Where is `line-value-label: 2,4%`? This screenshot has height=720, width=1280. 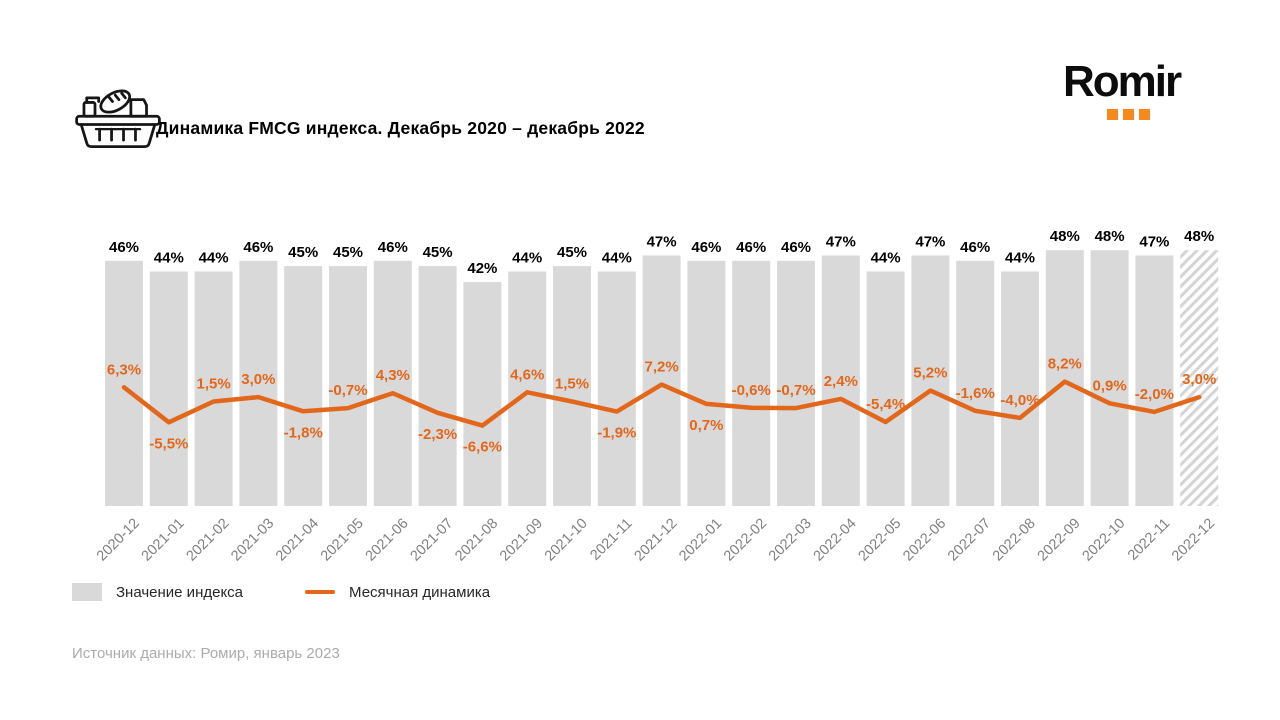 line-value-label: 2,4% is located at coordinates (841, 381).